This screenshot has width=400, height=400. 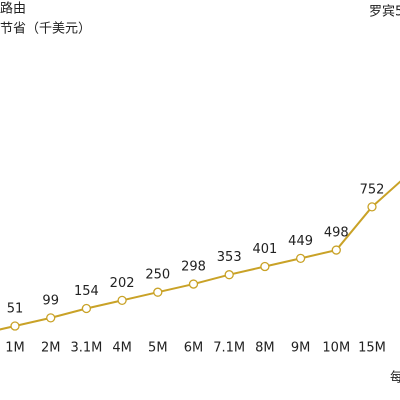 I want to click on x-tick-label: 10M, so click(x=336, y=348).